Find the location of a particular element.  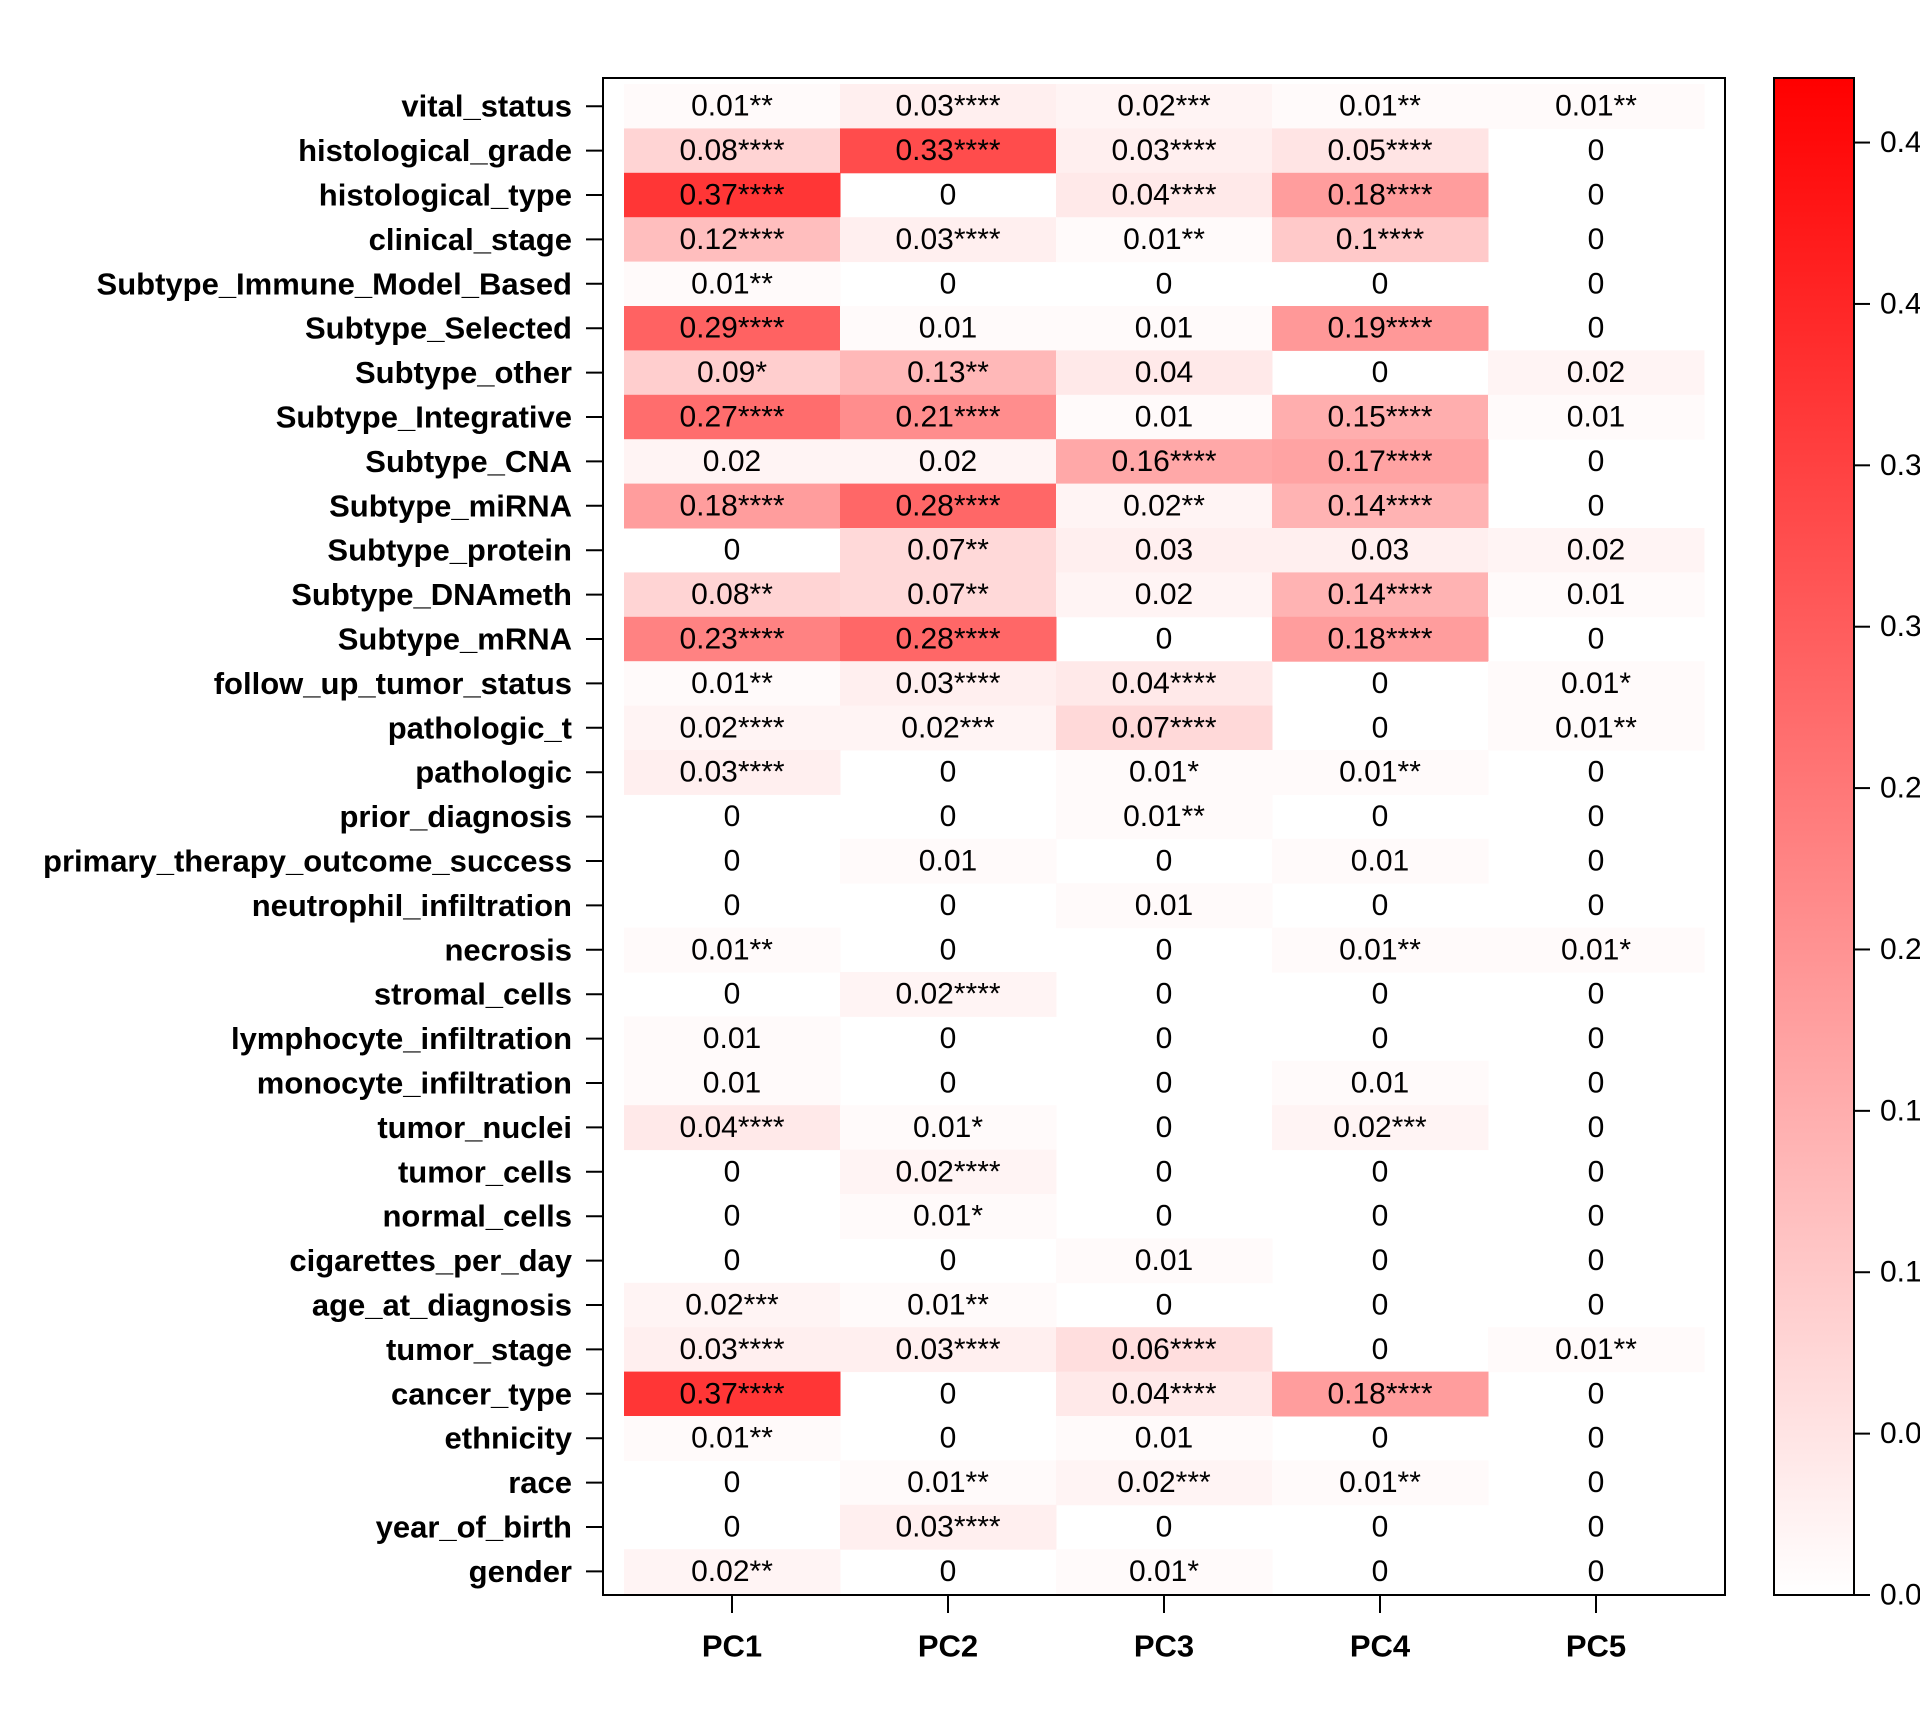

cell-value-label: 0.1**** is located at coordinates (1380, 239).